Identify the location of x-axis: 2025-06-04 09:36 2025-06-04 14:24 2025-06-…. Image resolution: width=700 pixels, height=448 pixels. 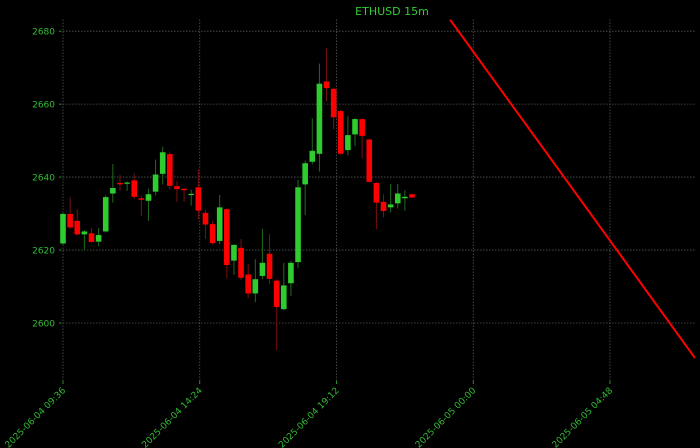
(310, 414).